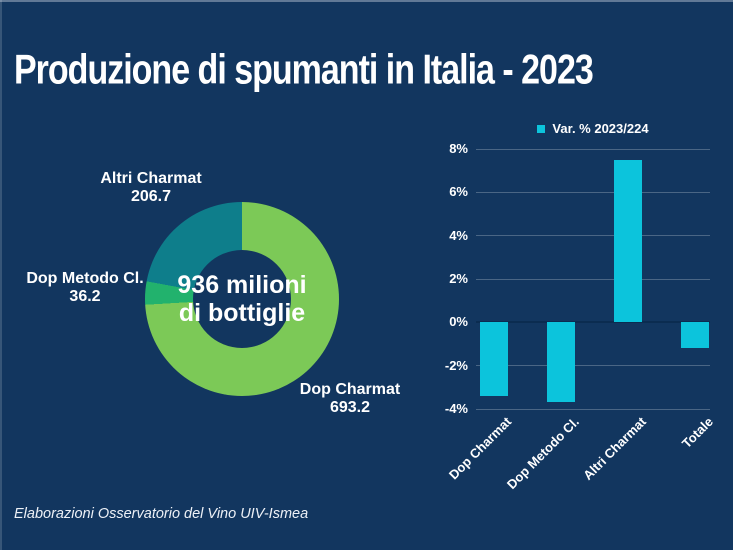  I want to click on bar-dop-charmat, so click(494, 359).